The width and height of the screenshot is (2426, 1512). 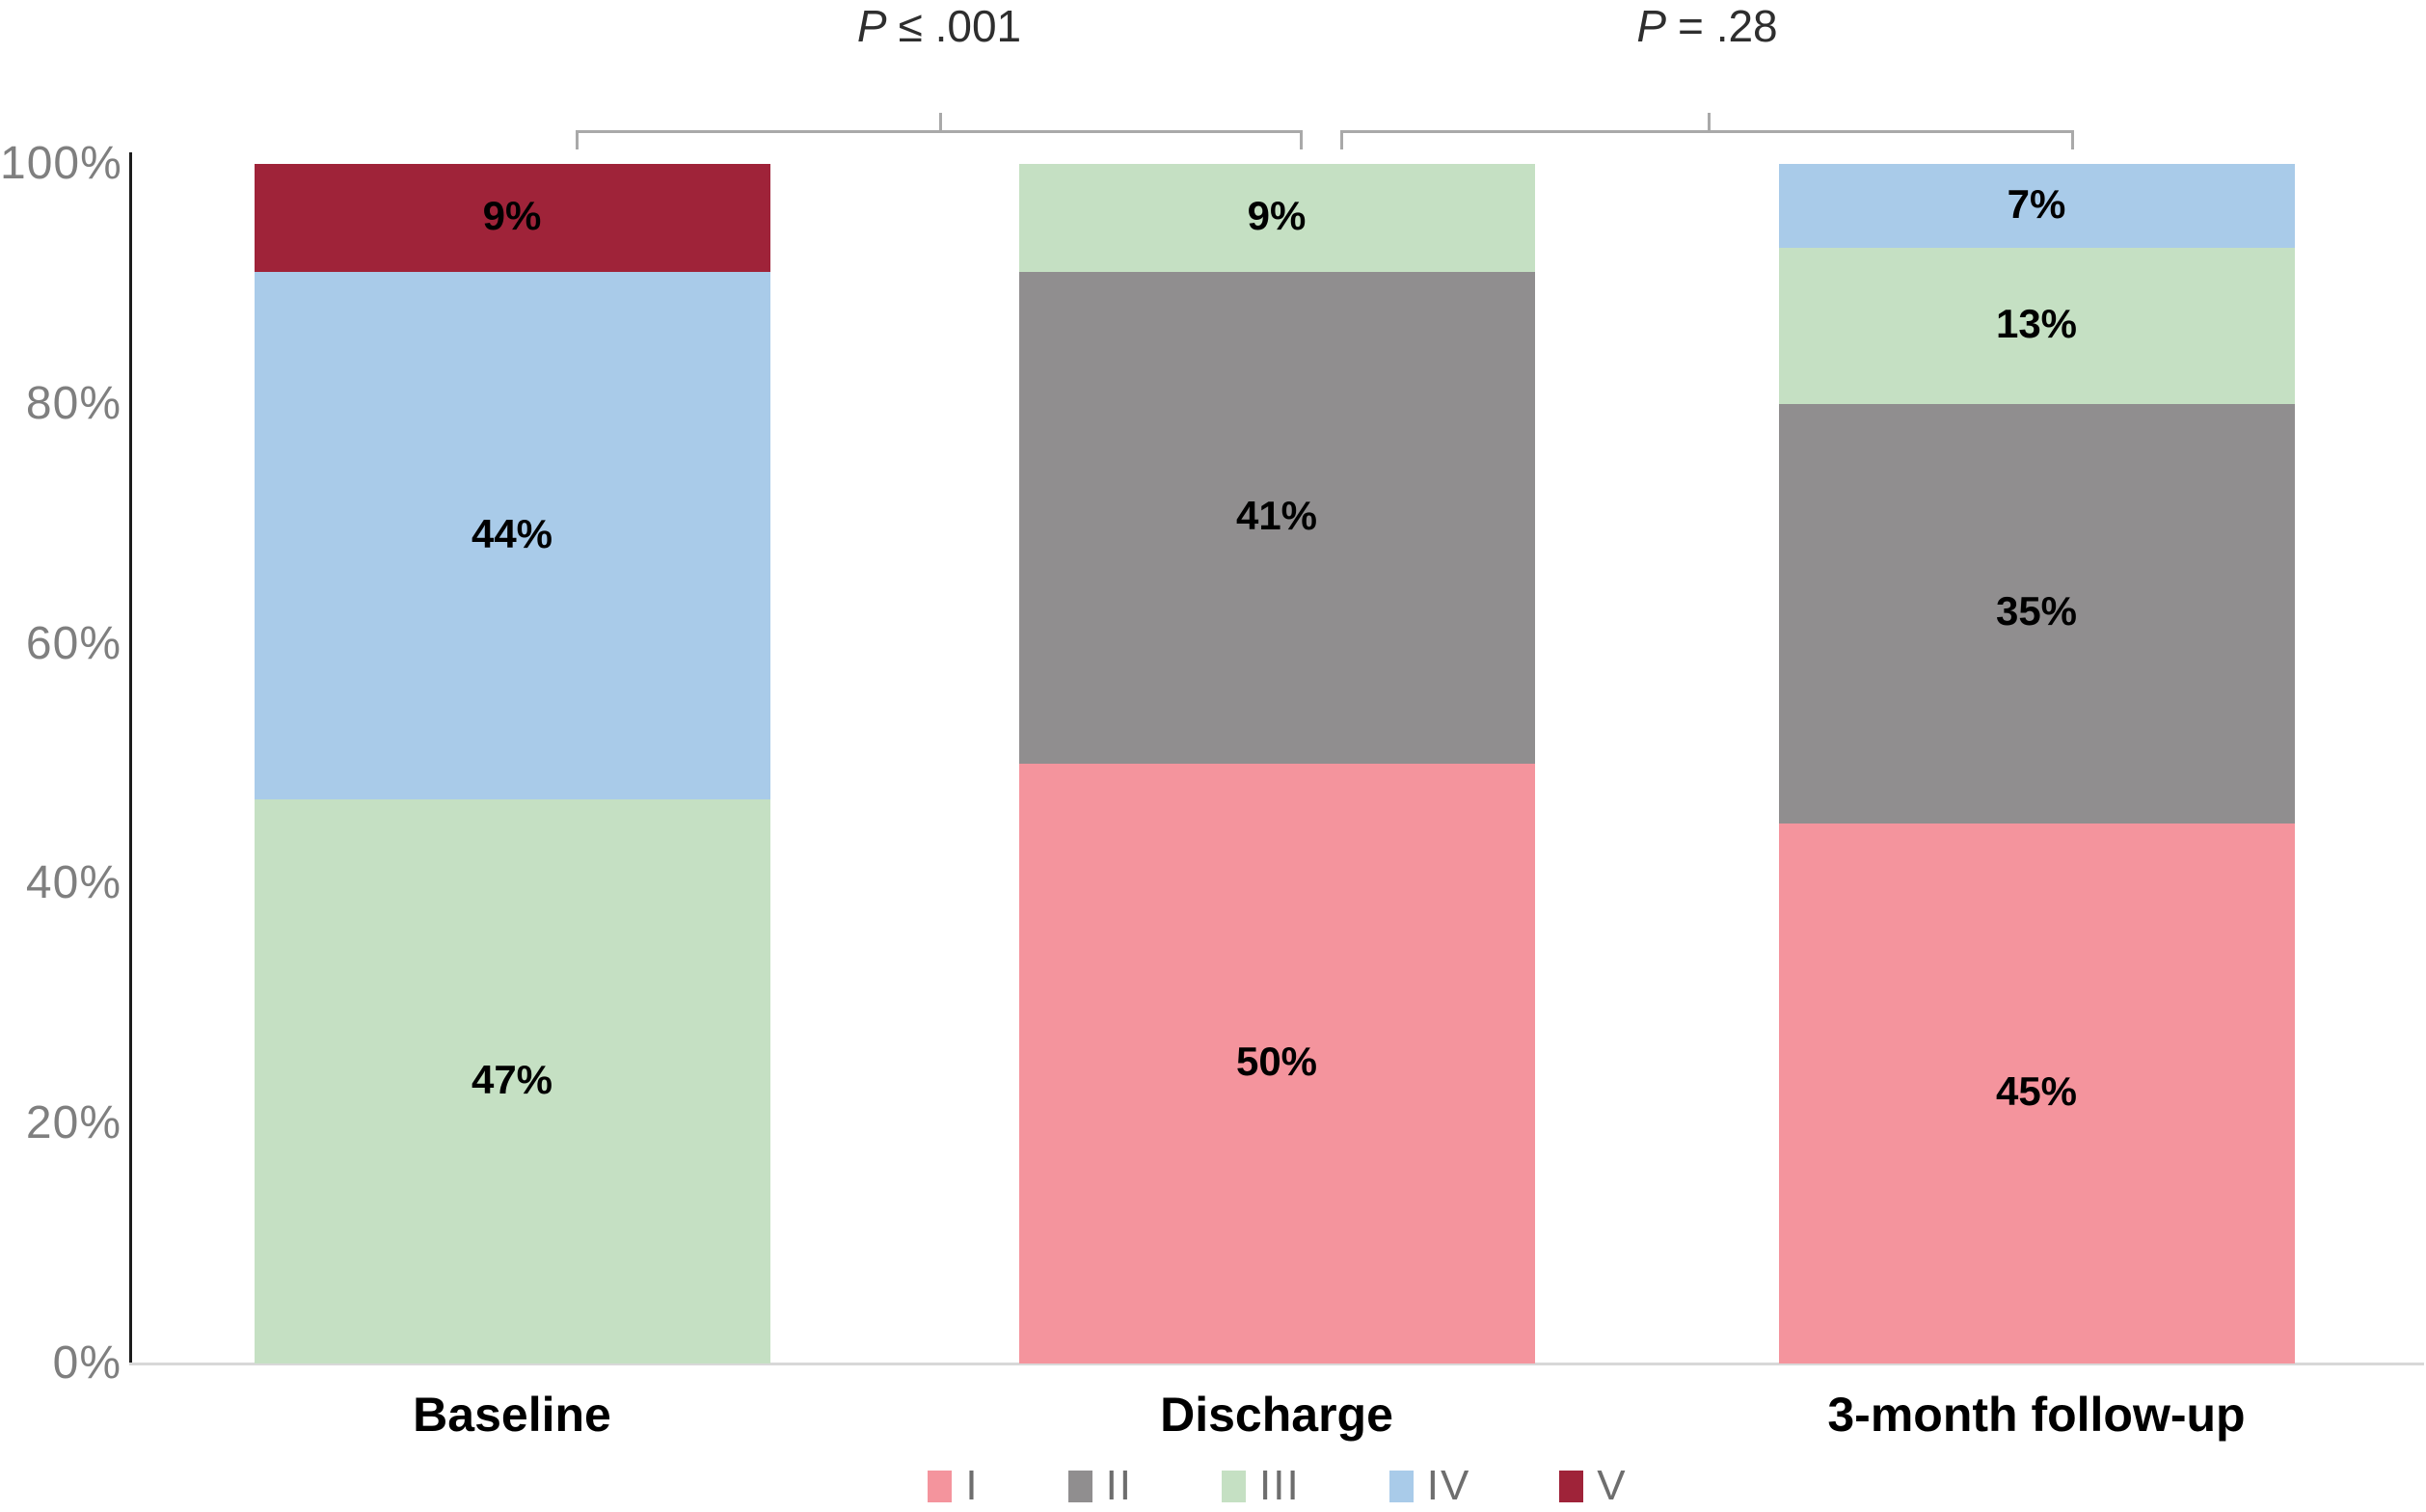 I want to click on legend-label: III, so click(x=1280, y=1485).